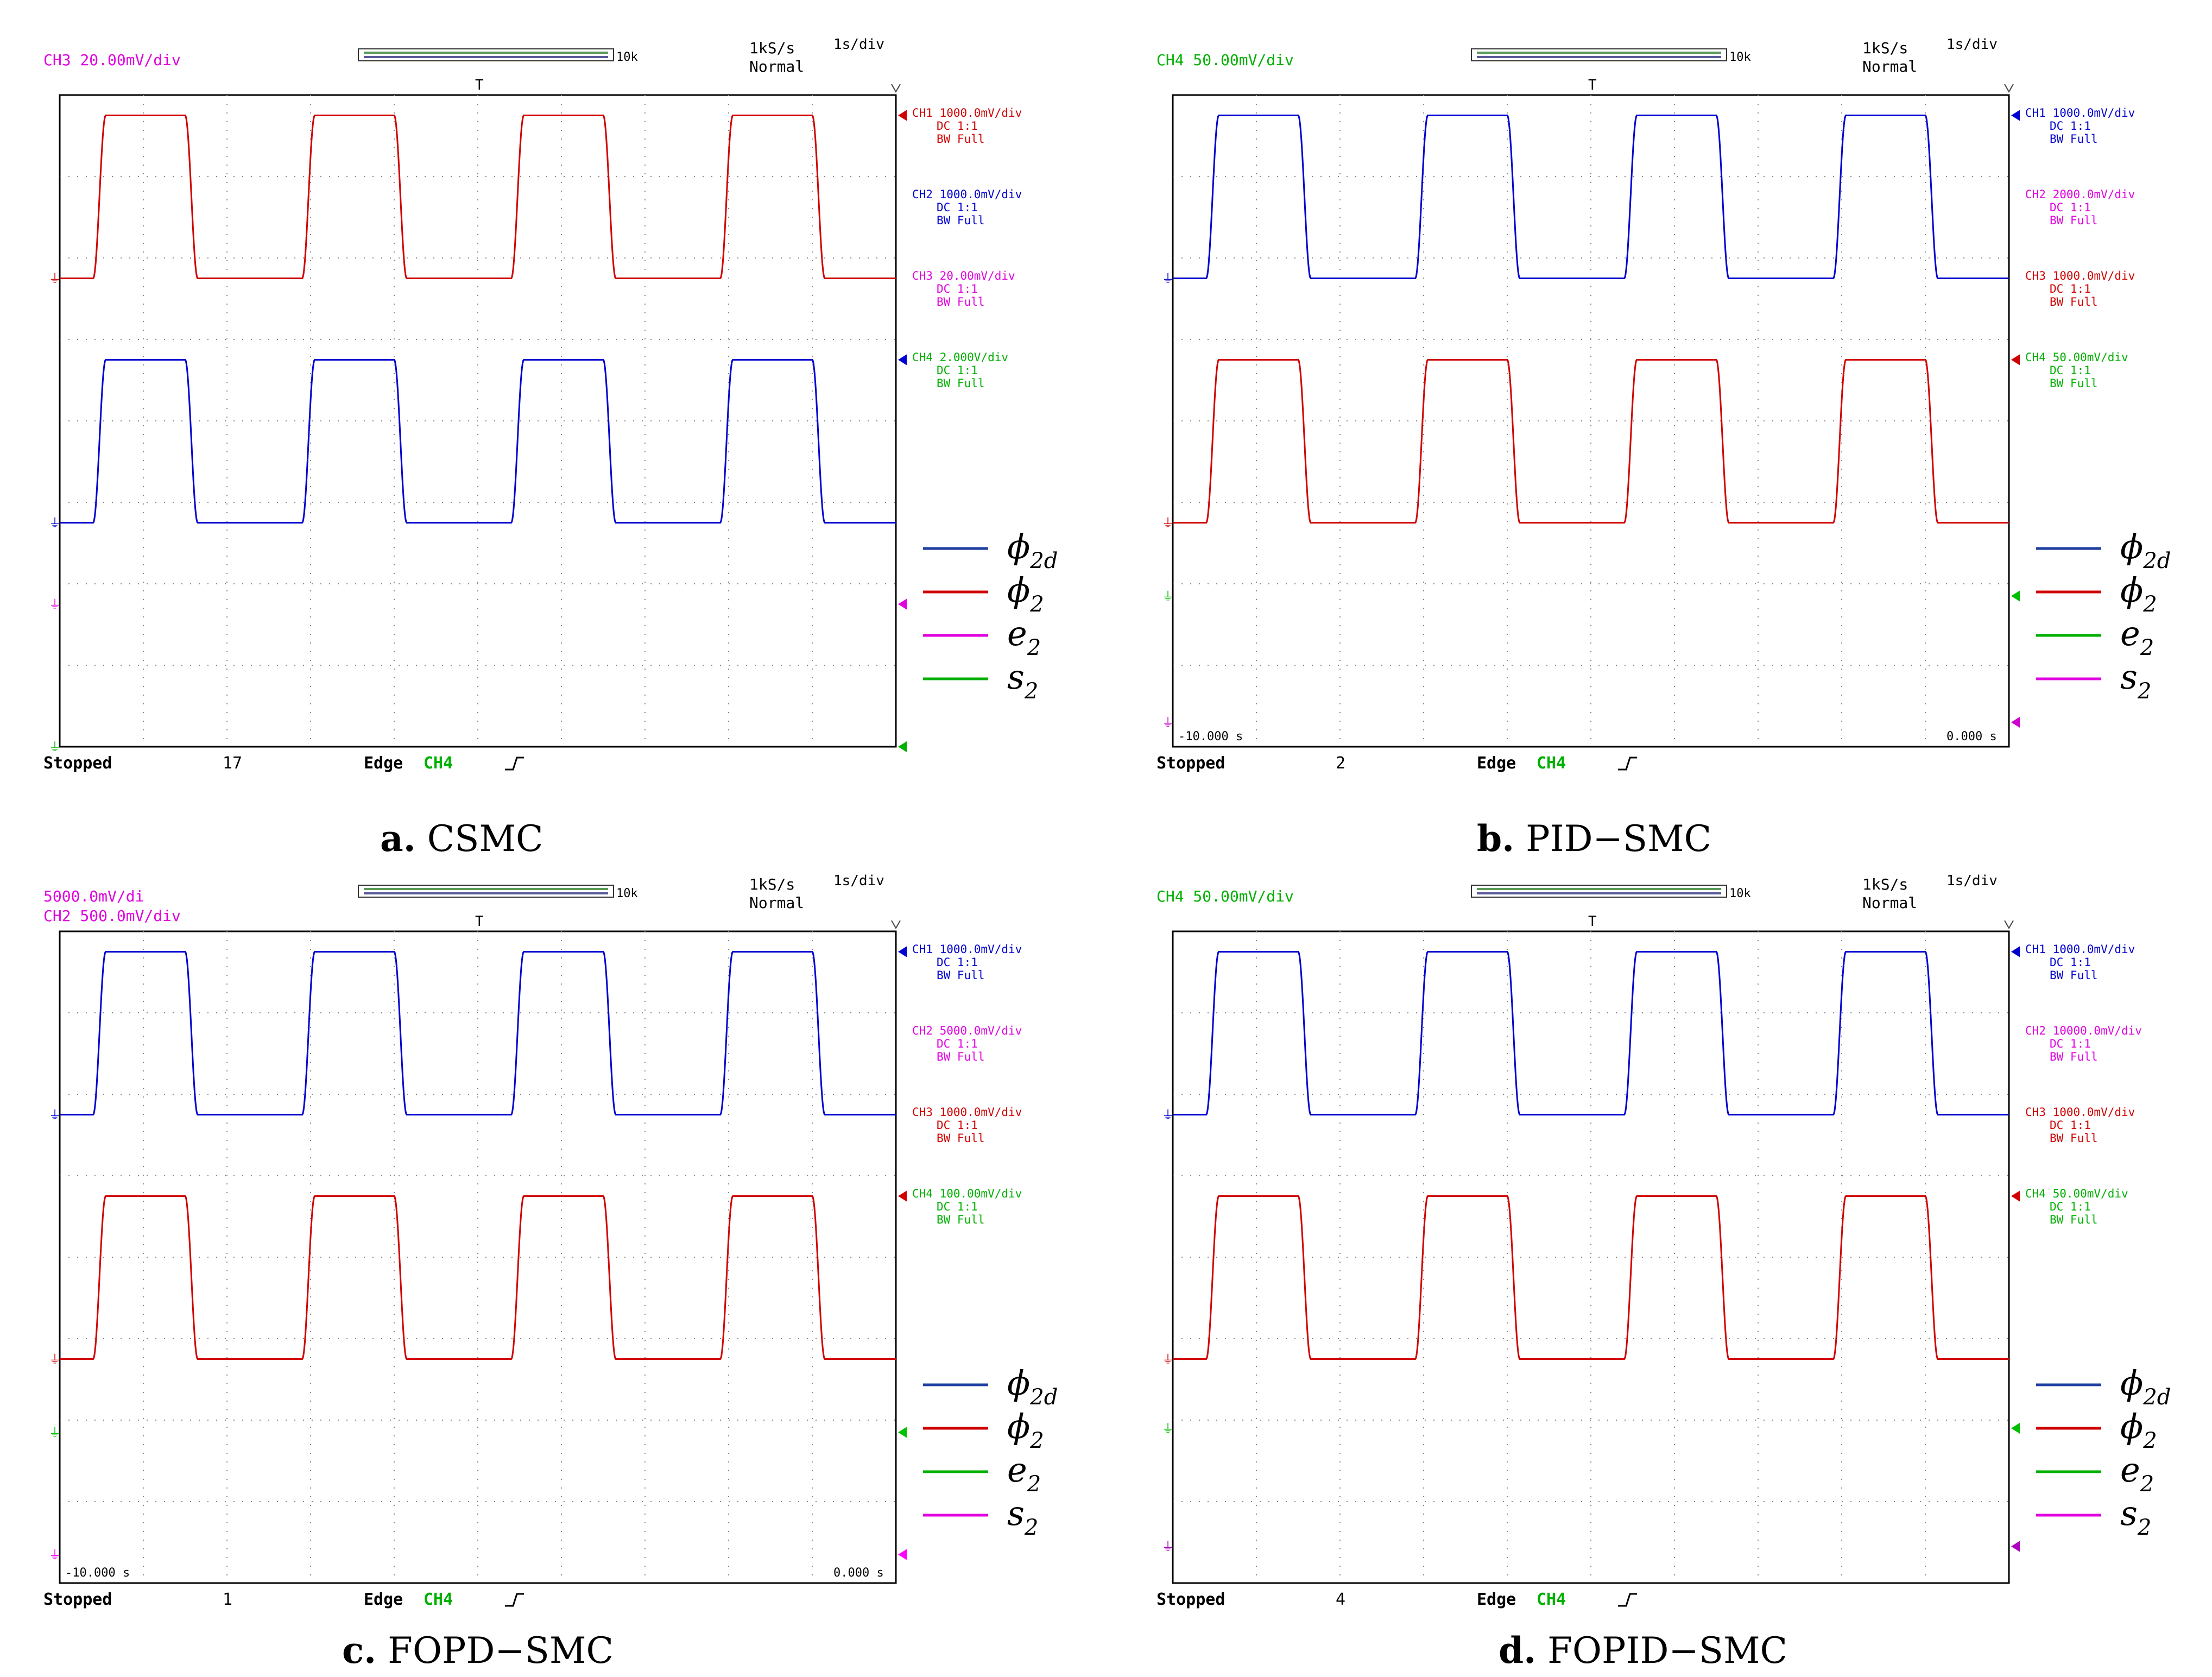  What do you see at coordinates (2138, 1430) in the screenshot?
I see `legend-label: ϕ2` at bounding box center [2138, 1430].